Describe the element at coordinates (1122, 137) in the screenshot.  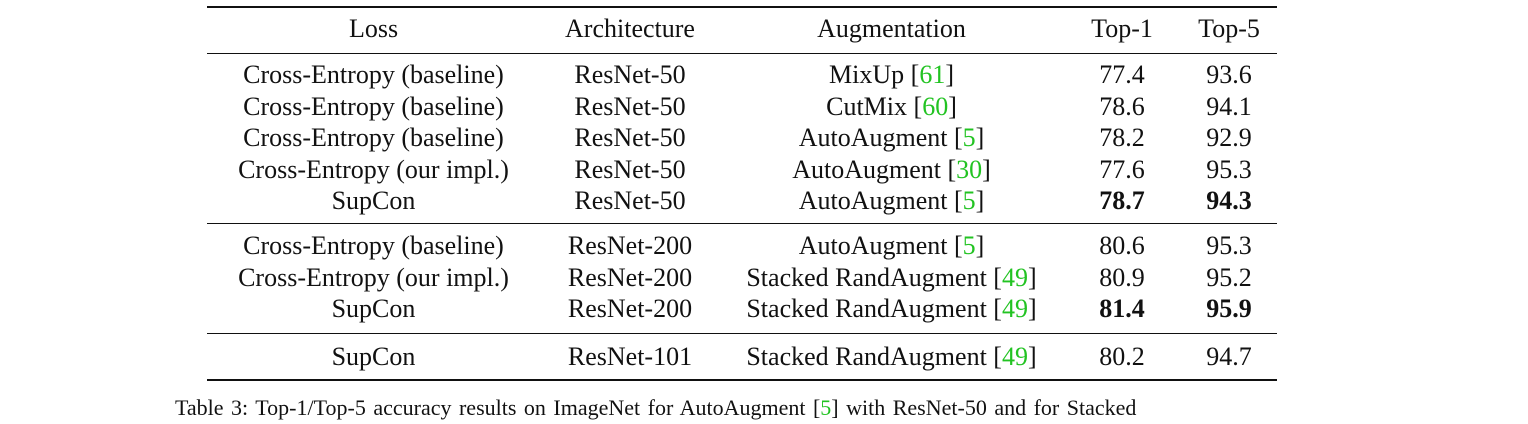
I see `top1-cell: 78.2` at that location.